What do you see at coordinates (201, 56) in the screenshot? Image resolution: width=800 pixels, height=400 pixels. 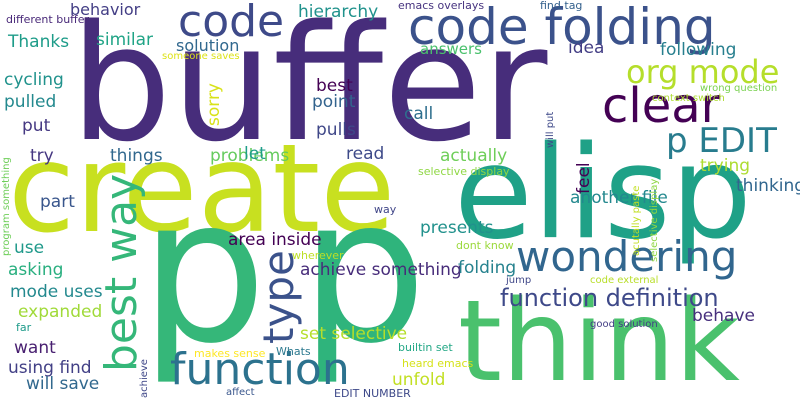 I see `word-someone-saves: someone saves` at bounding box center [201, 56].